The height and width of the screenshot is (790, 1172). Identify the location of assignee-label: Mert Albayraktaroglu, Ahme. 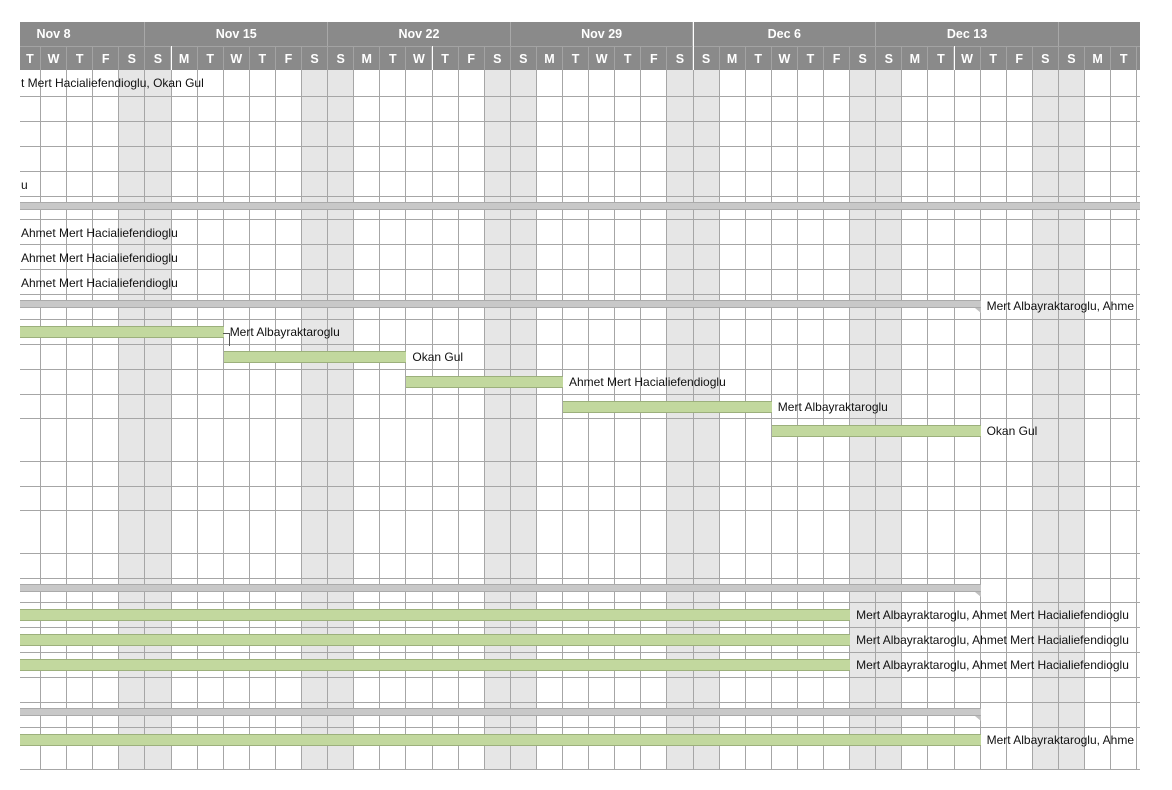
(1060, 306).